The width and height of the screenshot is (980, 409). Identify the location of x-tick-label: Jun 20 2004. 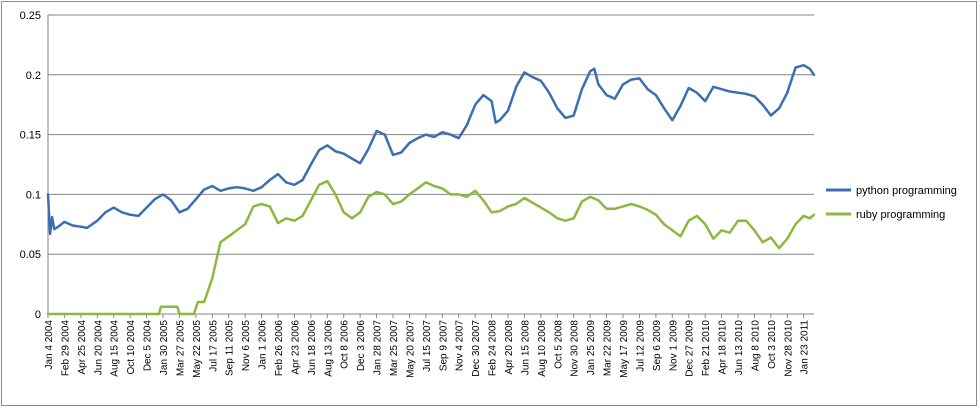
(98, 347).